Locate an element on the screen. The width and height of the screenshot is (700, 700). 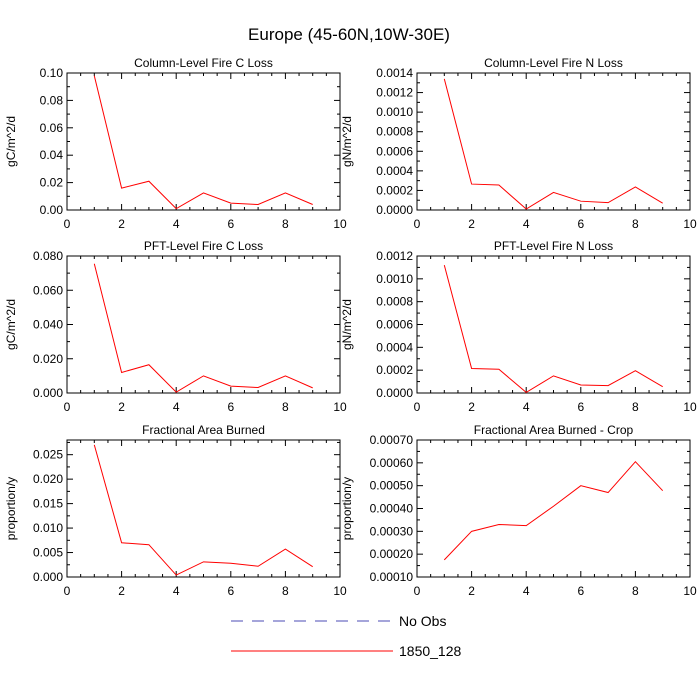
y-tick-label: 0.00070 is located at coordinates (392, 440).